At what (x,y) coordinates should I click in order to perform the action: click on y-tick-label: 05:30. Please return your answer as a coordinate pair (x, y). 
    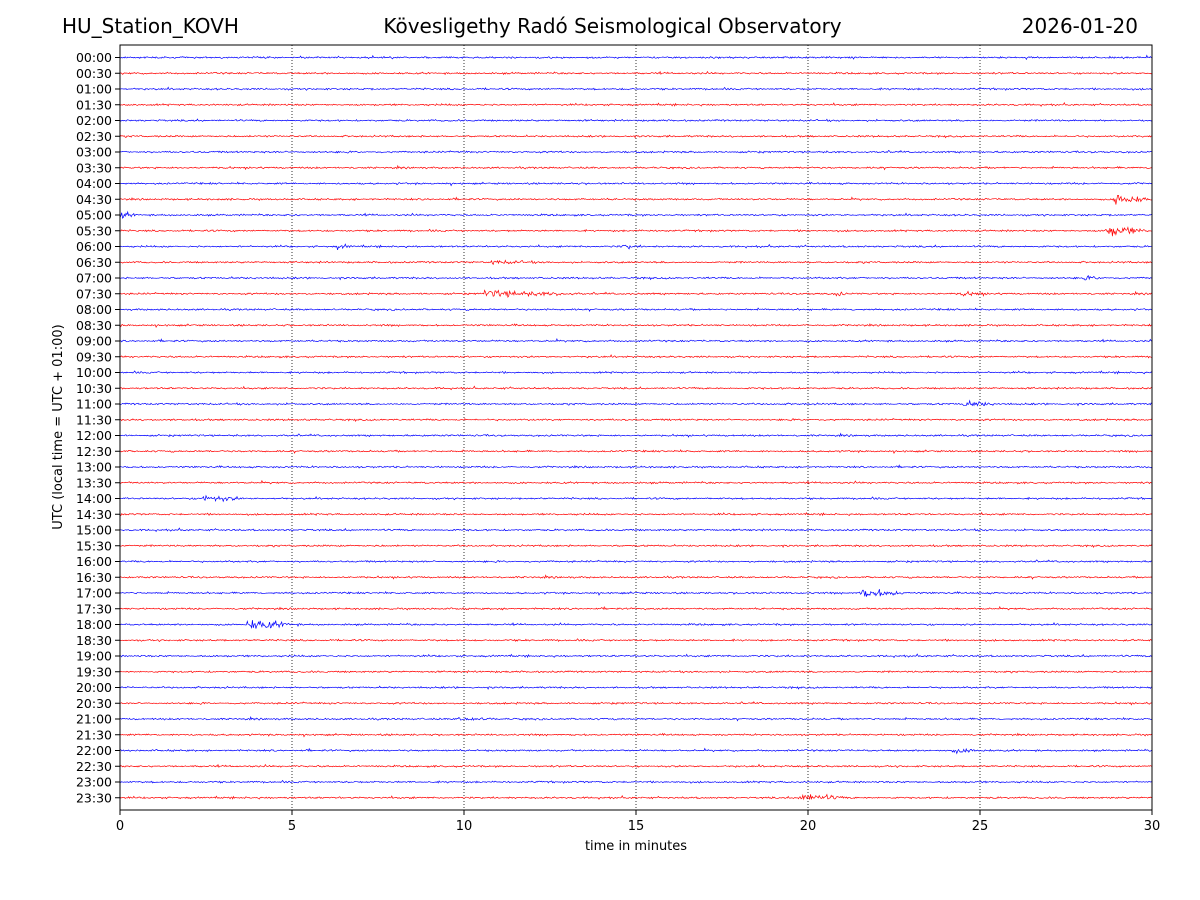
    Looking at the image, I should click on (94, 230).